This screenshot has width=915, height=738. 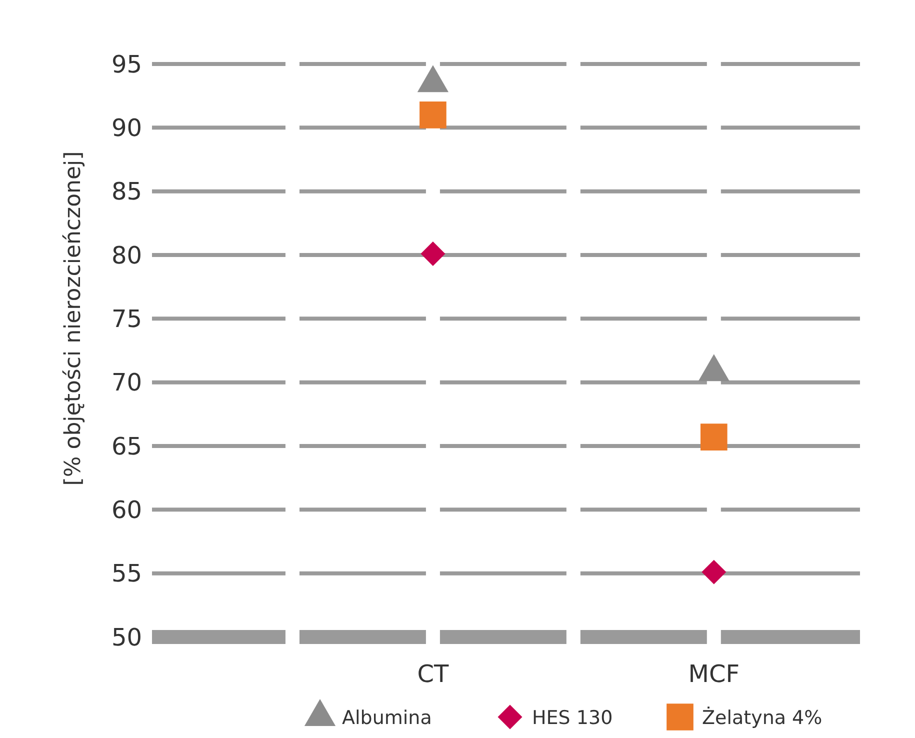 I want to click on y-tick-label: 70, so click(x=126, y=382).